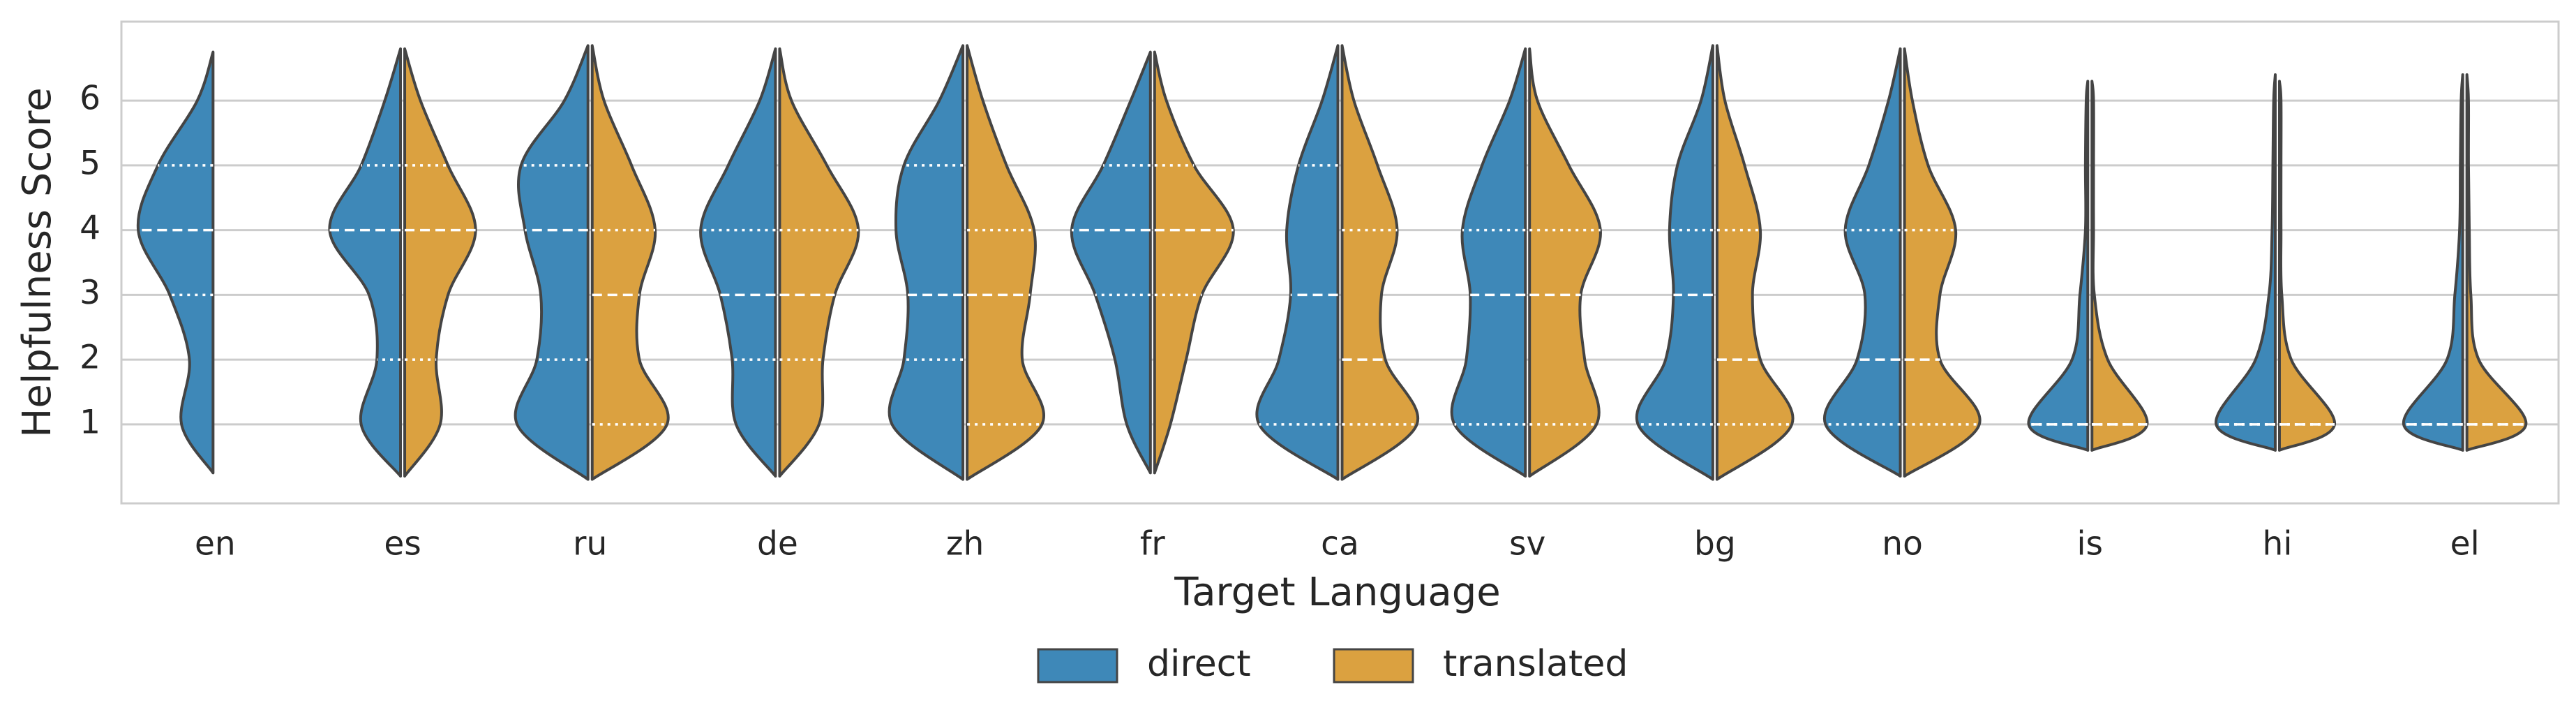 This screenshot has width=2576, height=724. I want to click on x-tick-label: bg, so click(1715, 544).